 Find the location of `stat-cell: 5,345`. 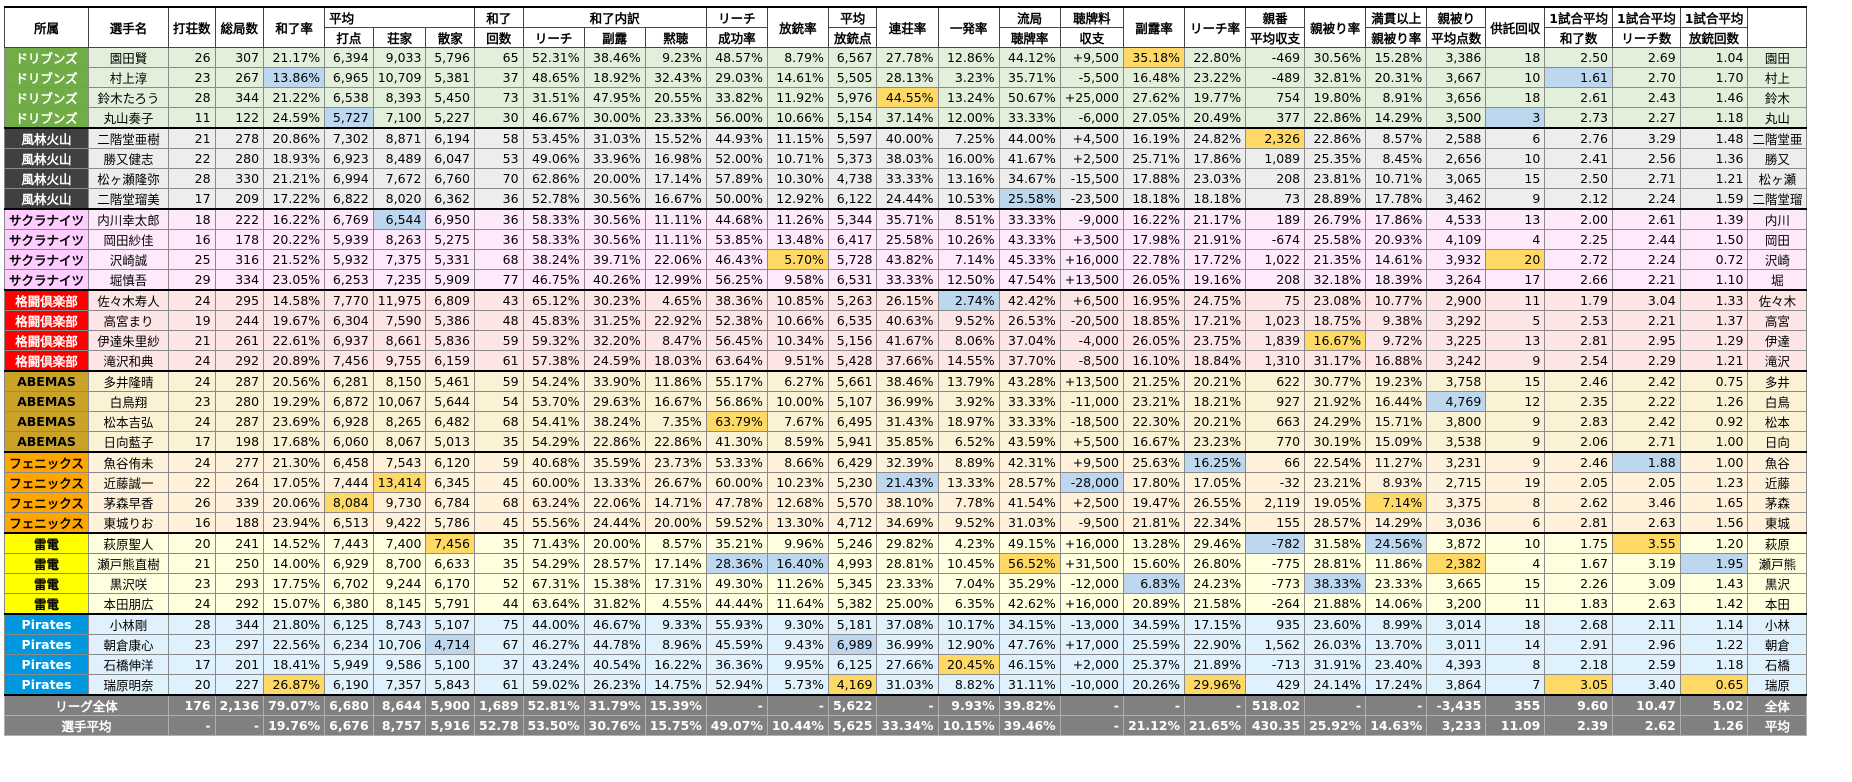

stat-cell: 5,345 is located at coordinates (852, 583).